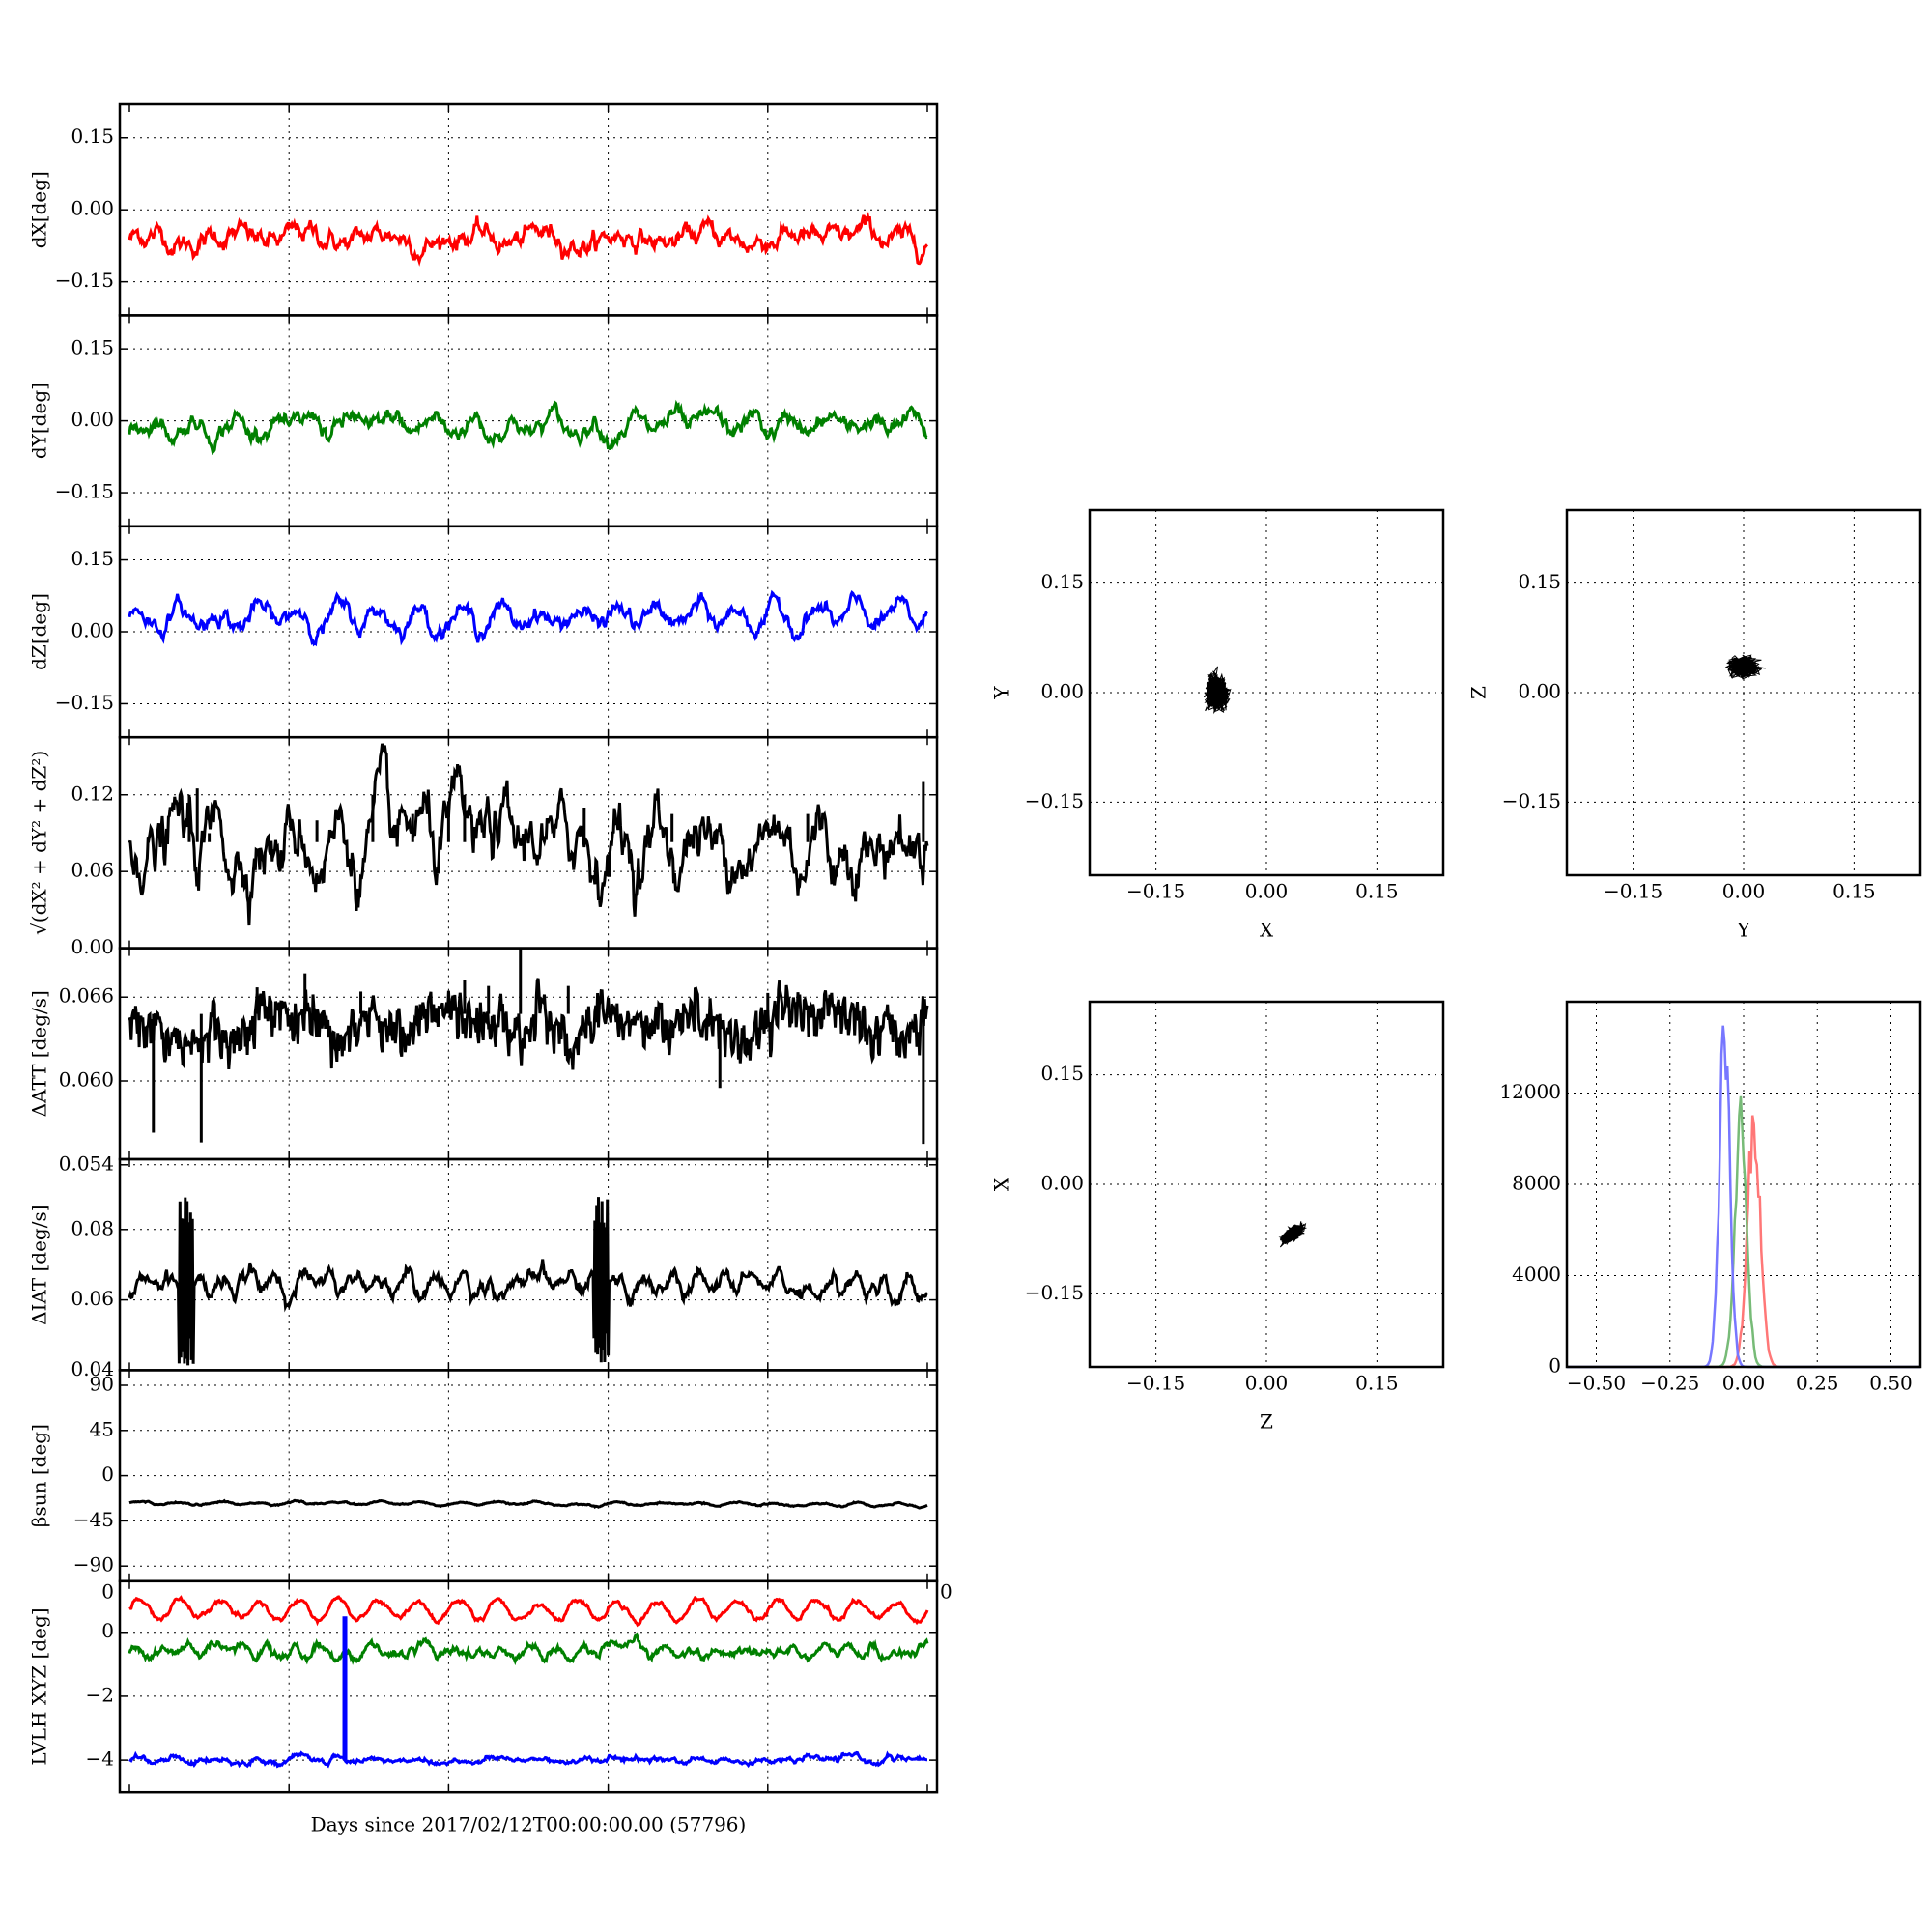  I want to click on y-tick-label: 4000, so click(1536, 1274).